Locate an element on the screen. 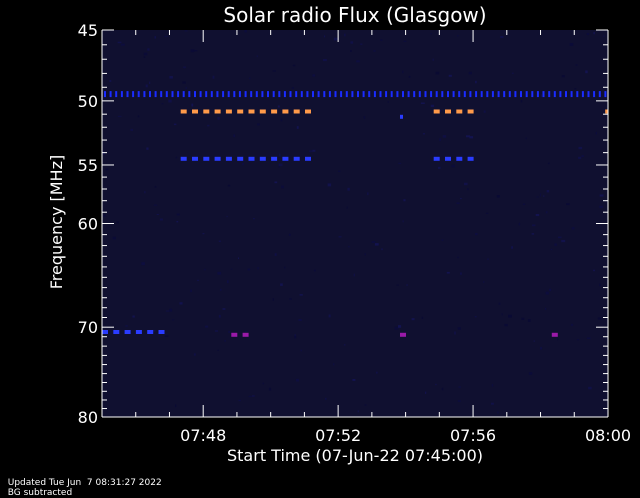  y-tick-label: 45 is located at coordinates (88, 30).